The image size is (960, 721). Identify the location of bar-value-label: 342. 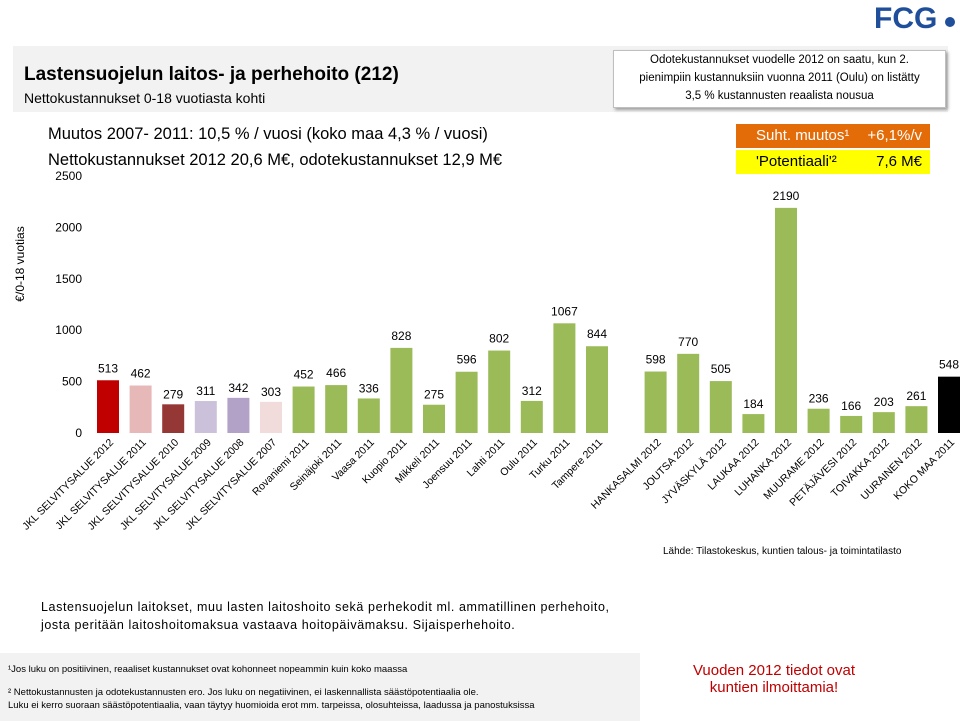
(238, 388).